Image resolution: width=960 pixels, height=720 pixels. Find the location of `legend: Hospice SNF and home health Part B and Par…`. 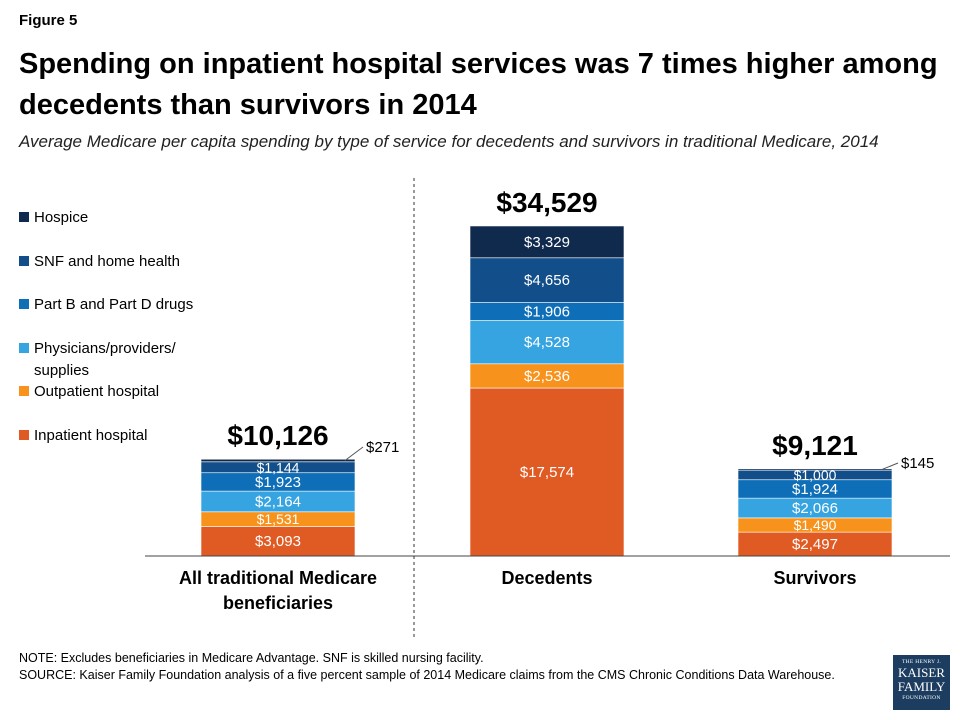

legend: Hospice SNF and home health Part B and Par… is located at coordinates (106, 326).